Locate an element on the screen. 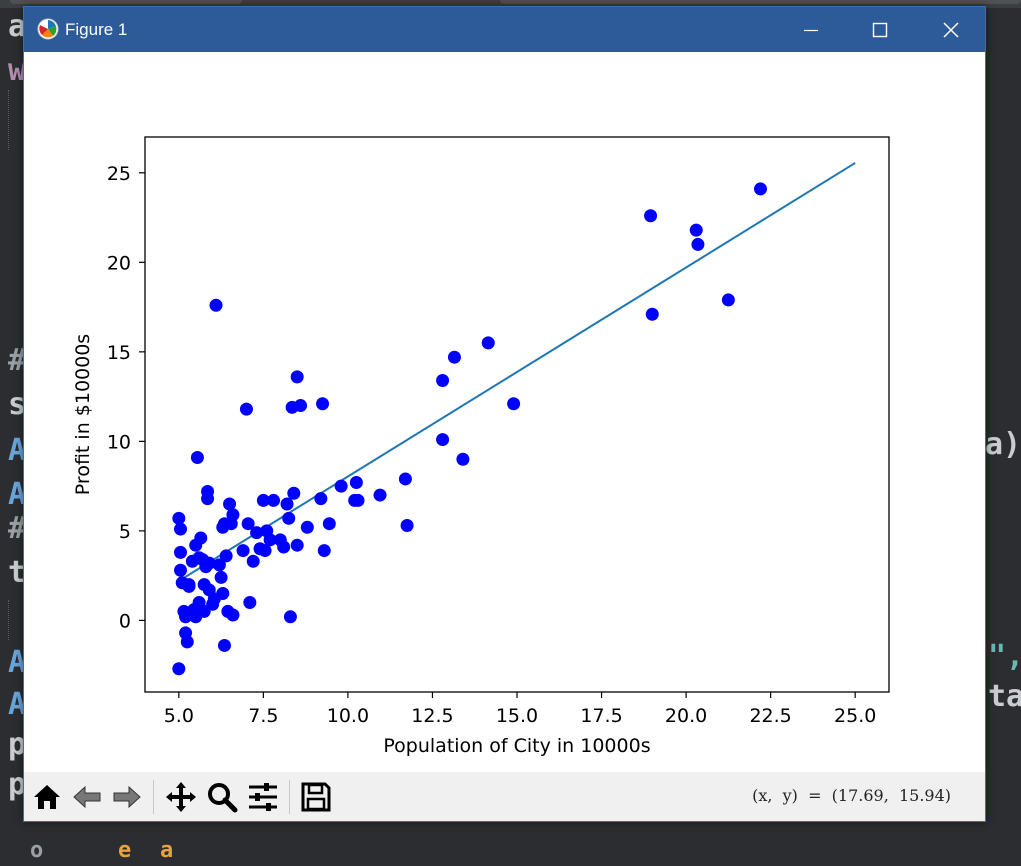 This screenshot has height=866, width=1021. x-tick-label: 7.5 is located at coordinates (263, 716).